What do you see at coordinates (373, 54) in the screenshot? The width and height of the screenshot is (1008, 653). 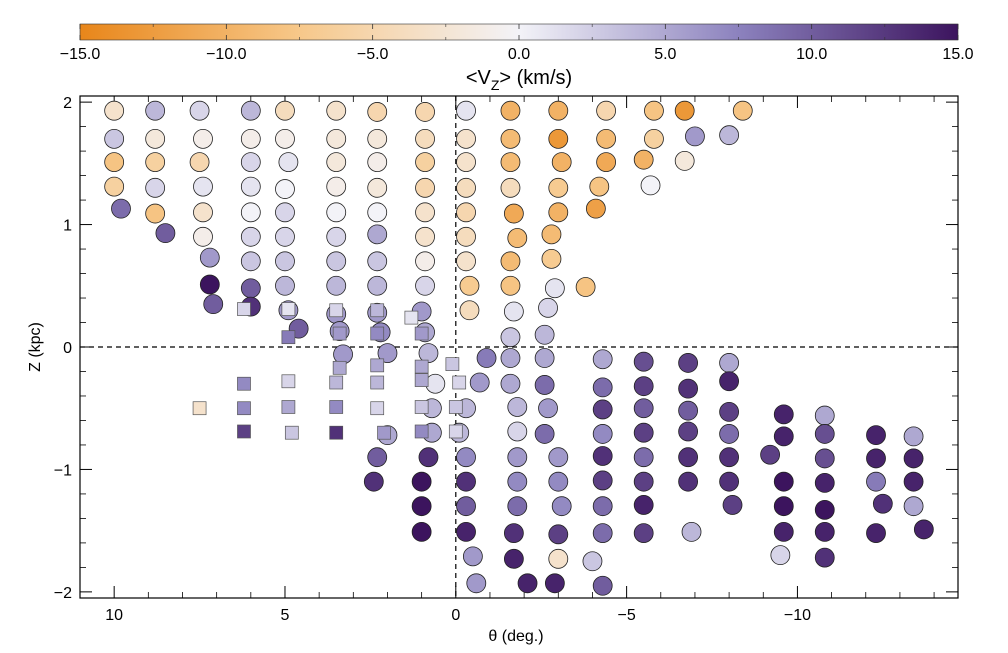 I see `colorbar-tick-label: −5.0` at bounding box center [373, 54].